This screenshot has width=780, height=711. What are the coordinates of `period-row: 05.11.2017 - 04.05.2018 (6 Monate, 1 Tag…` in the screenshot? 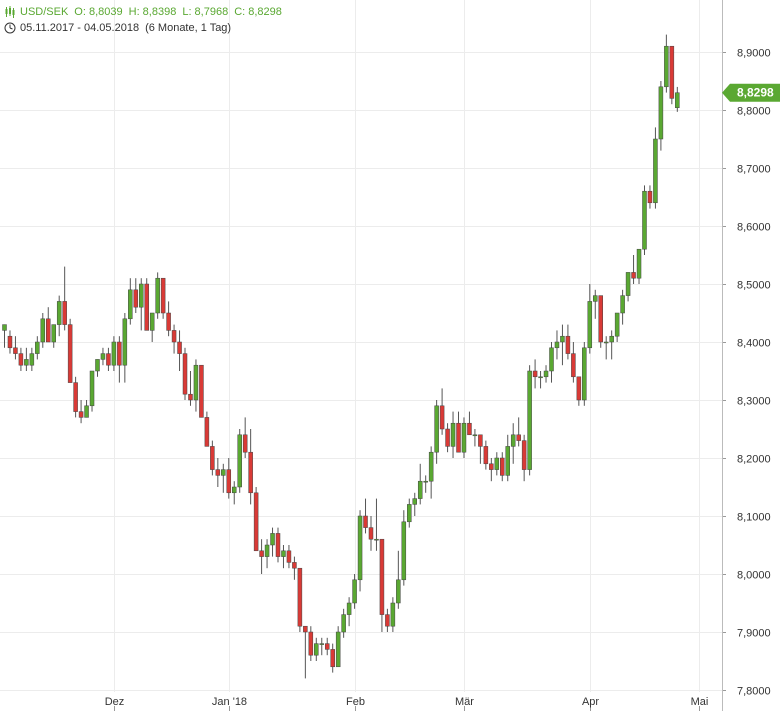 It's located at (143, 28).